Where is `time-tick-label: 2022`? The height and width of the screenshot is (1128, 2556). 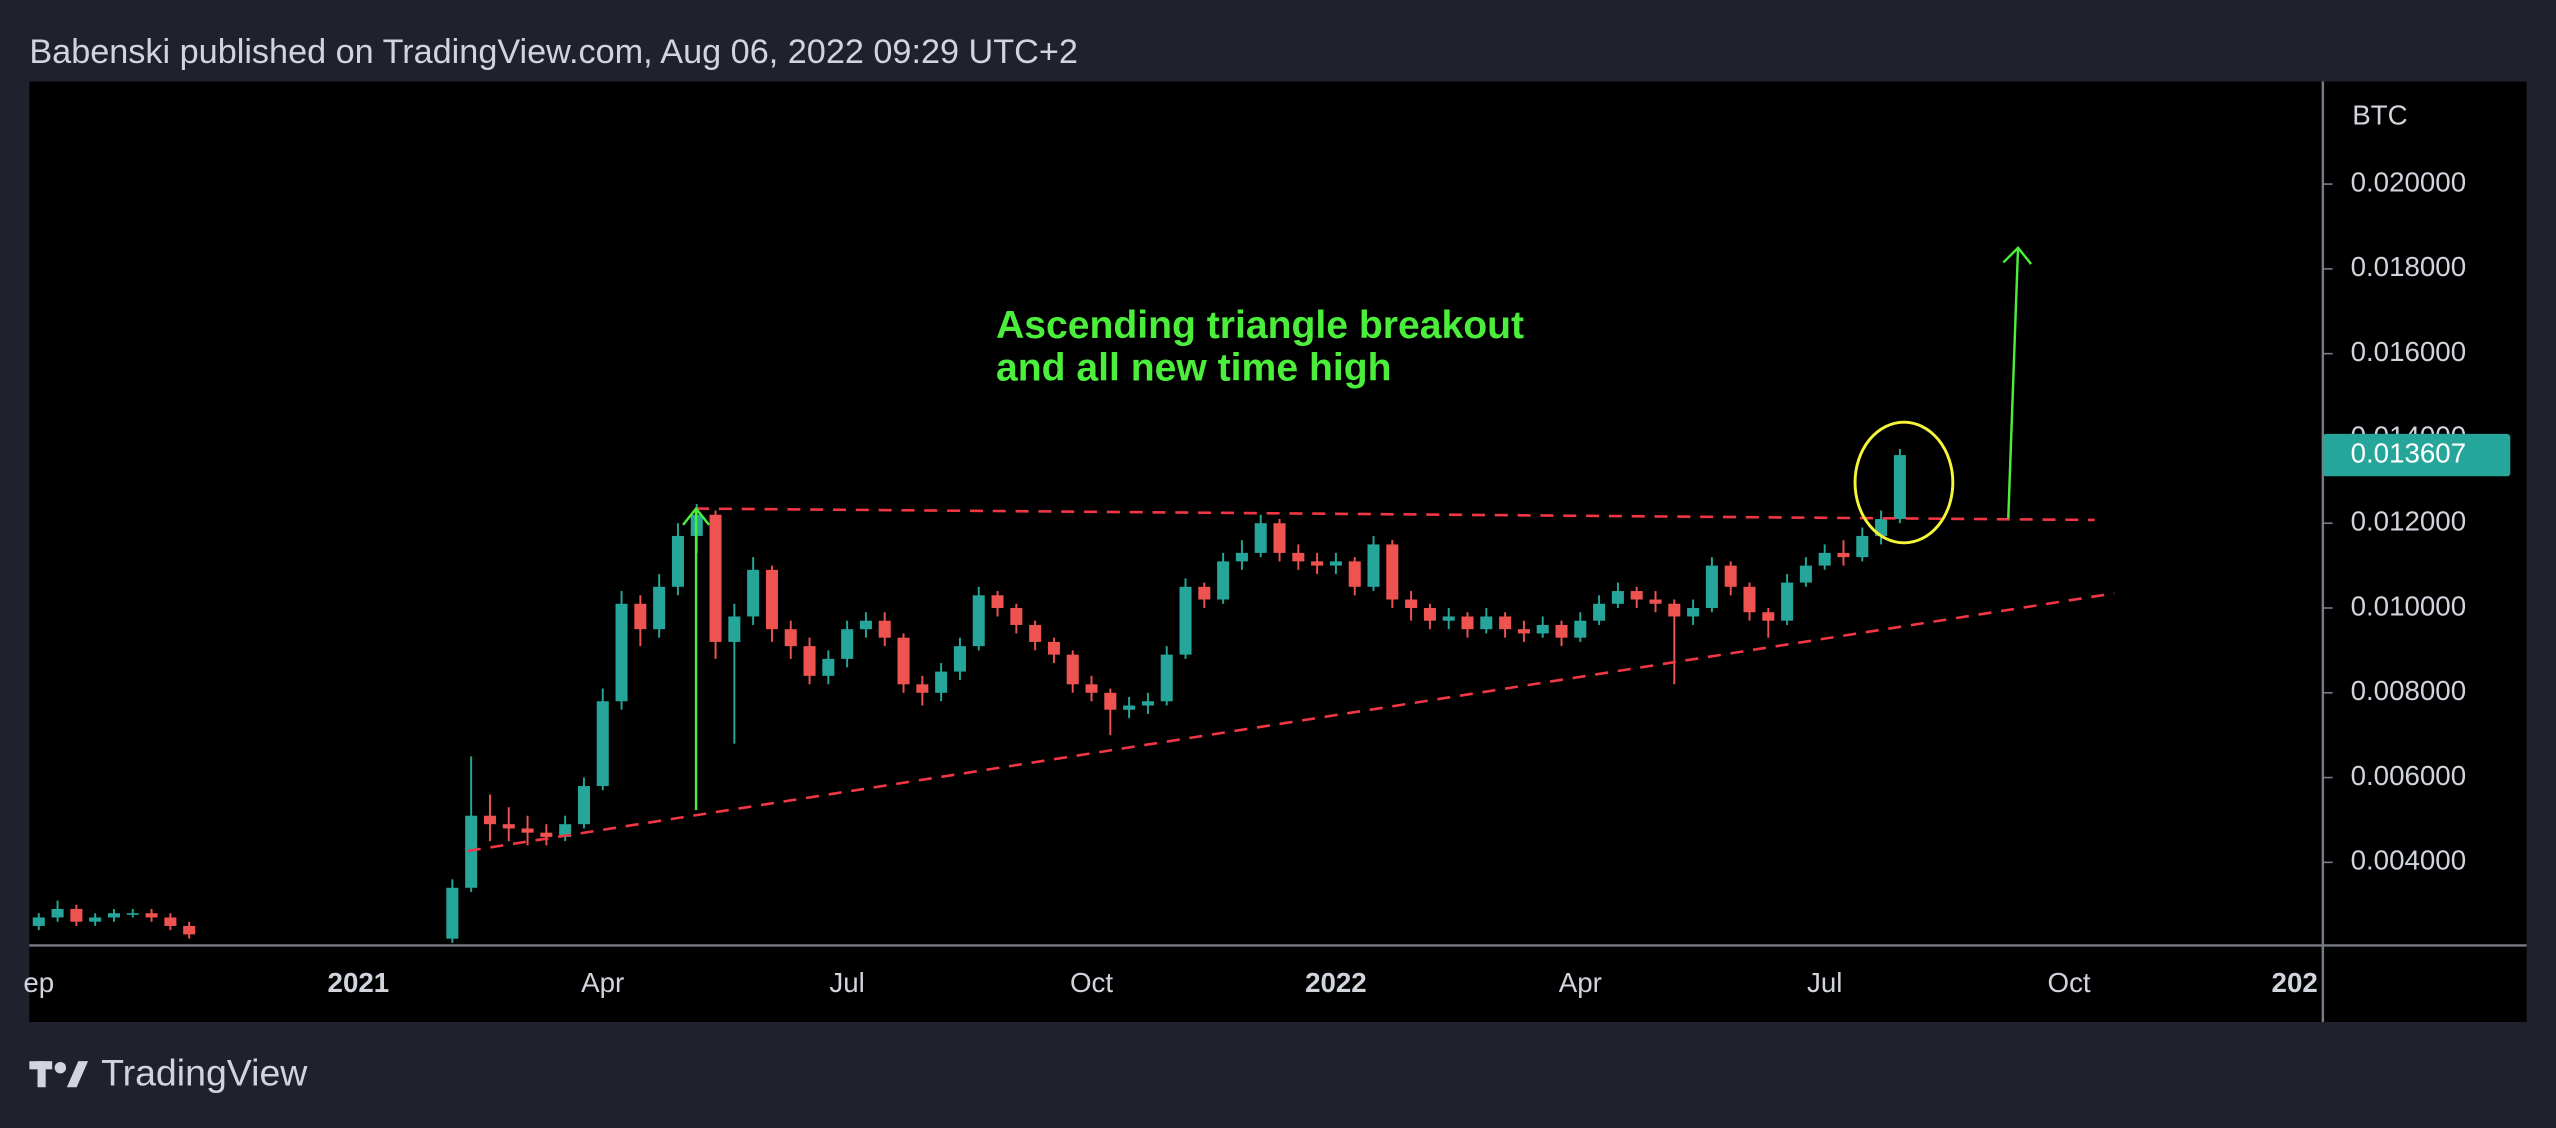
time-tick-label: 2022 is located at coordinates (1336, 982).